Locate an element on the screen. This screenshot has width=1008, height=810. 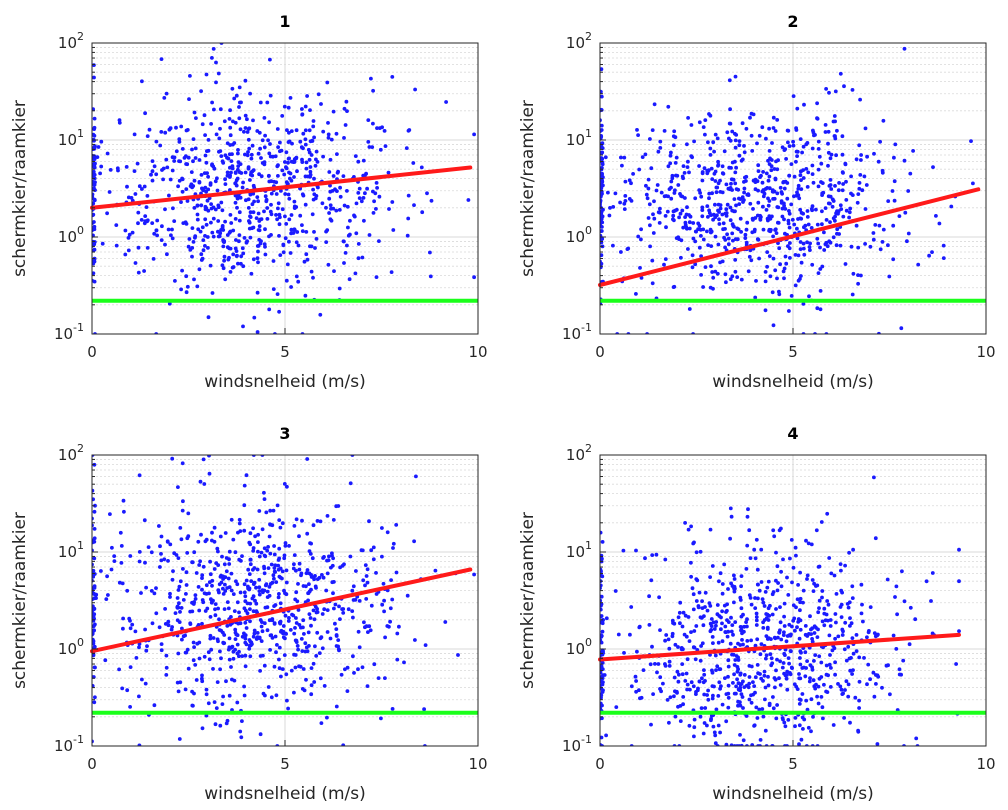
x-tick-label: 5 is located at coordinates (793, 764).